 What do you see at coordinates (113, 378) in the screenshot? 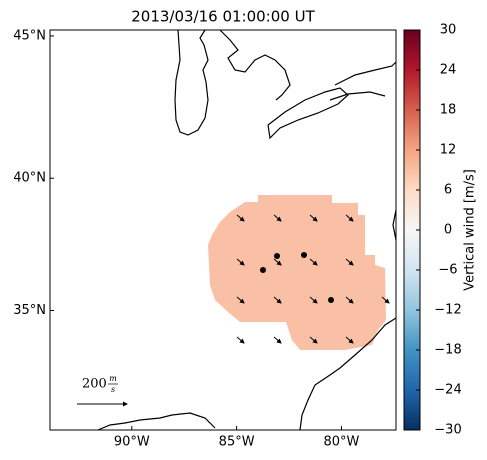
I see `scale-unit-top: m` at bounding box center [113, 378].